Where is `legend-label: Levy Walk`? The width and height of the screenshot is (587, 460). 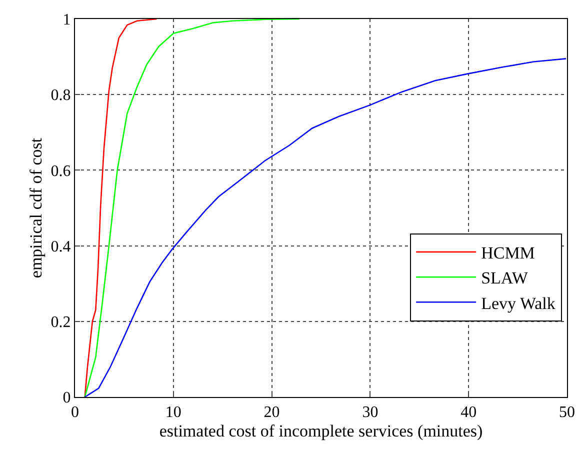 legend-label: Levy Walk is located at coordinates (518, 303).